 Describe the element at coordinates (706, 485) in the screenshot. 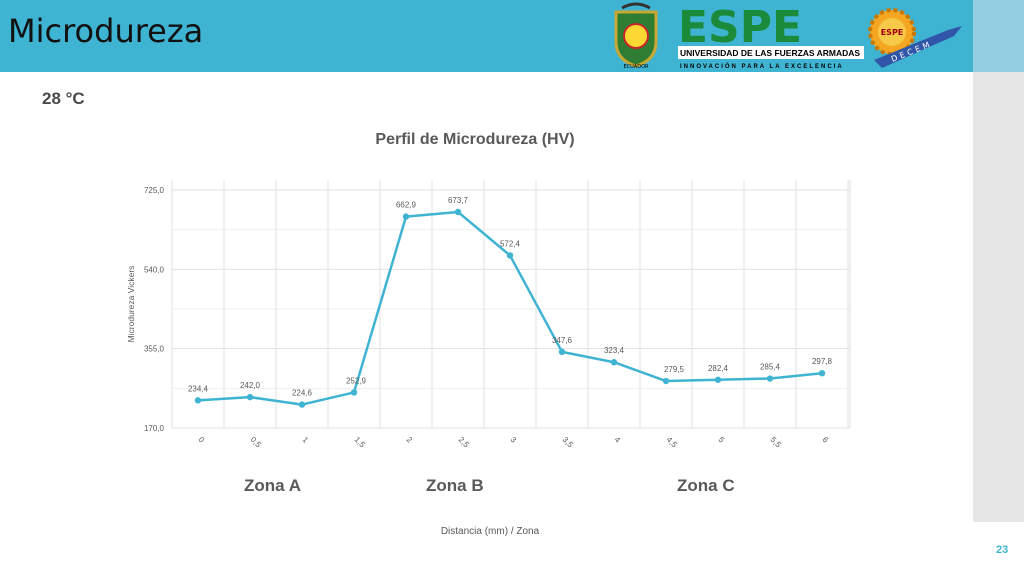

I see `zone-c-label: Zona C` at that location.